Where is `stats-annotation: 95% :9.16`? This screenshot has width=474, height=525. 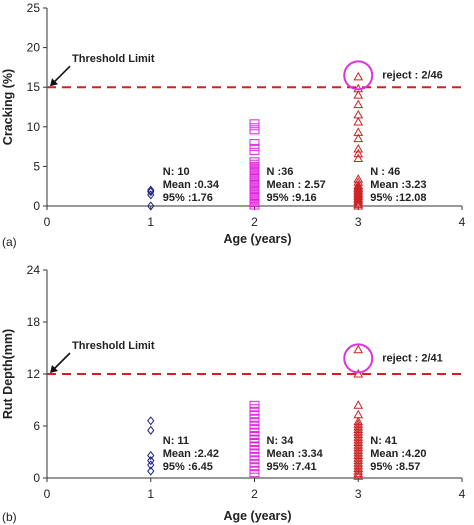
stats-annotation: 95% :9.16 is located at coordinates (292, 198).